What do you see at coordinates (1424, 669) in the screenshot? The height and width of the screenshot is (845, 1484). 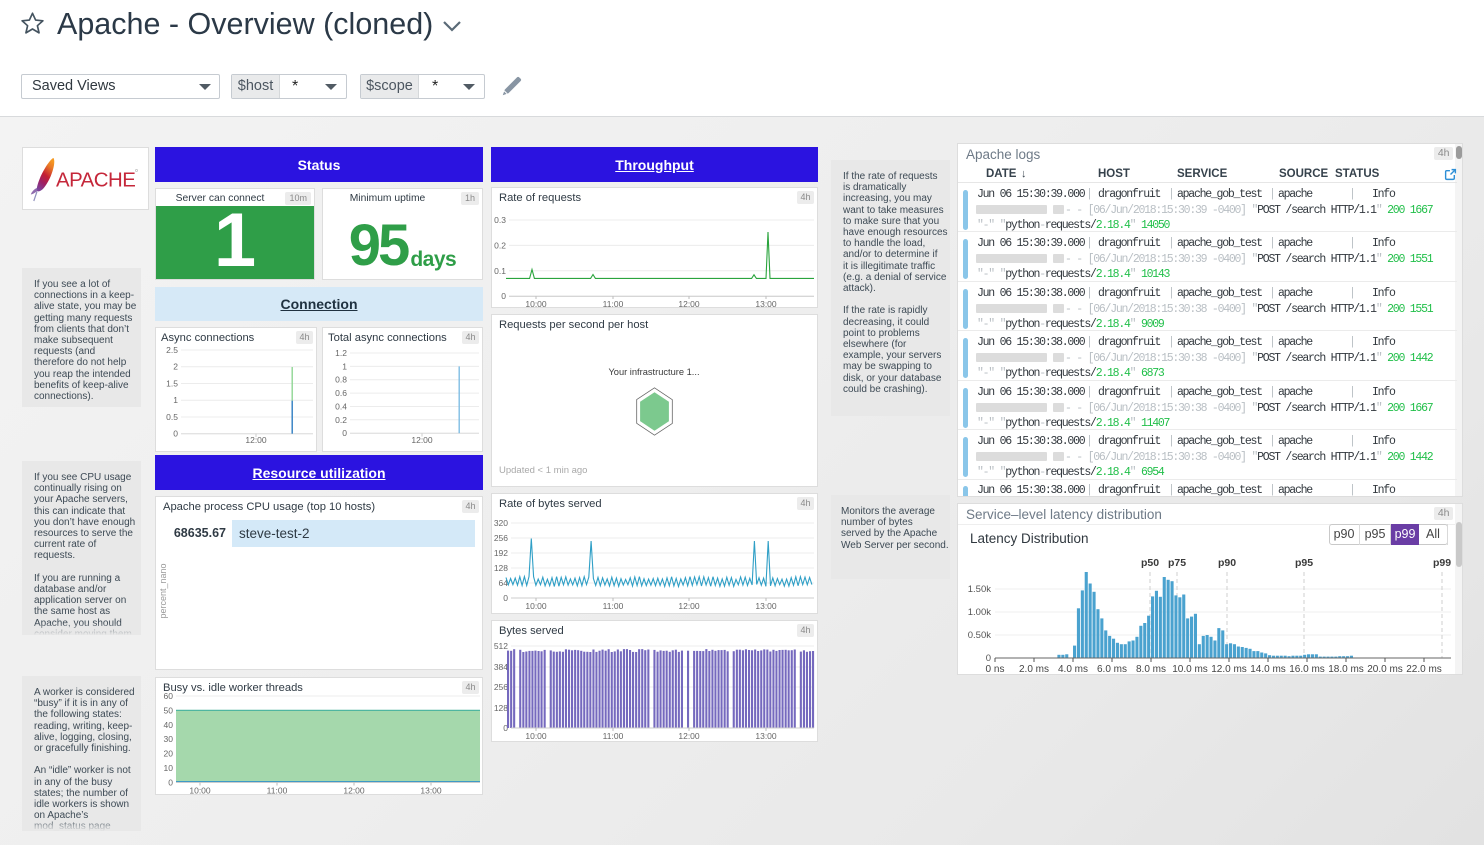 I see `svg-text: 22.0 ms` at bounding box center [1424, 669].